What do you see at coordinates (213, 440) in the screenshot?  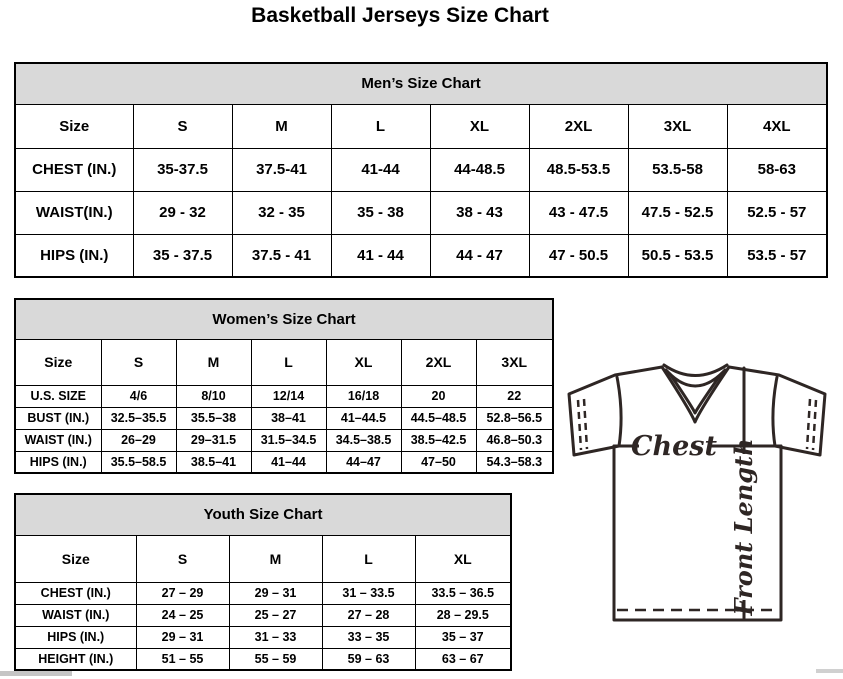 I see `measurement-cell: 29–31.5` at bounding box center [213, 440].